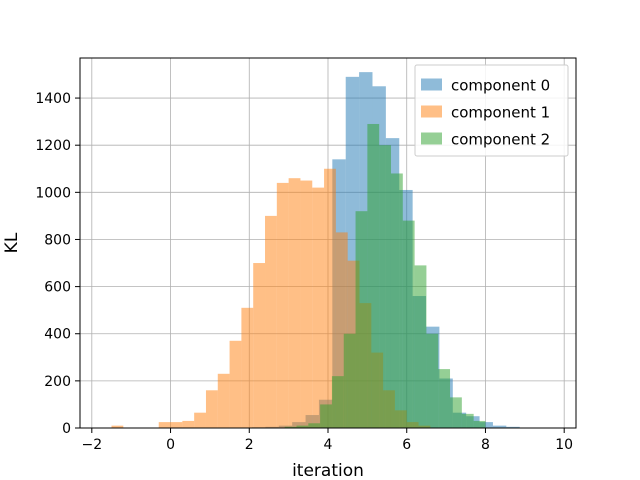 The image size is (640, 480). I want to click on y-tick-label: 400, so click(57, 335).